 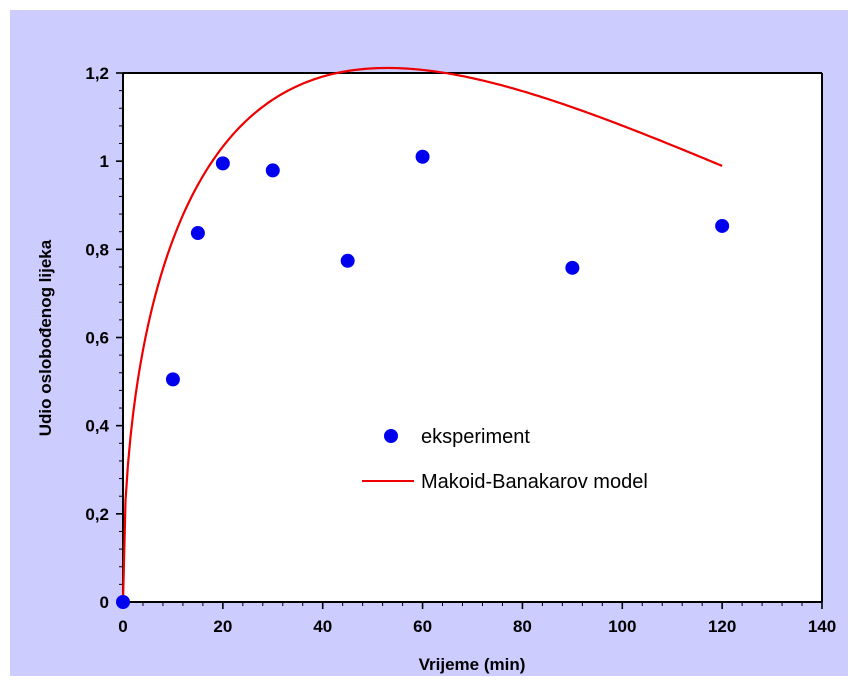 I want to click on x-tick-label: 40, so click(x=322, y=626).